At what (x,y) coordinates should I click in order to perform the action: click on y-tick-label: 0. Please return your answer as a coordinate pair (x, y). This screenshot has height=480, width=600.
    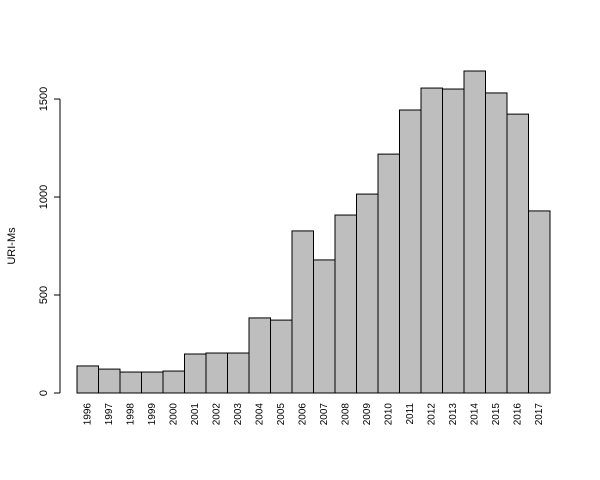
    Looking at the image, I should click on (44, 393).